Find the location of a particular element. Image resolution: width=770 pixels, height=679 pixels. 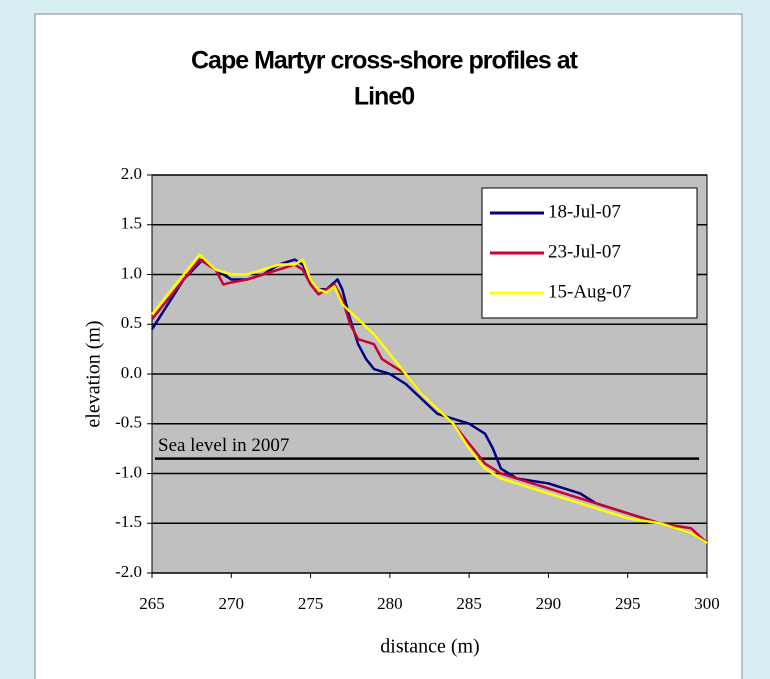

x-tick-label: 265 is located at coordinates (152, 603).